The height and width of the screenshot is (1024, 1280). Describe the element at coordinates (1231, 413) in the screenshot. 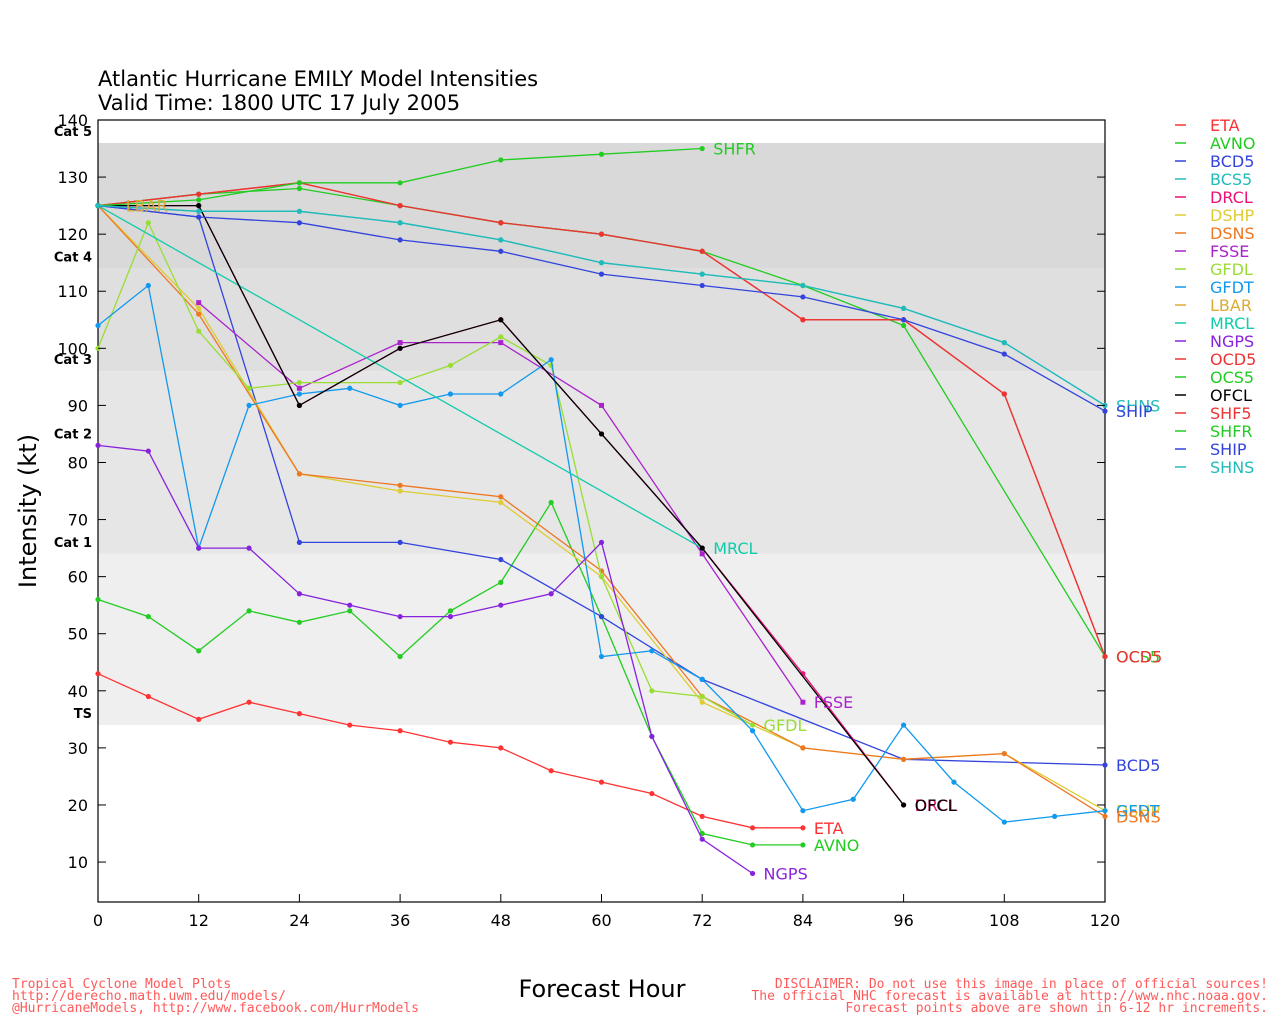

I see `legend-label-shf5: SHF5` at that location.